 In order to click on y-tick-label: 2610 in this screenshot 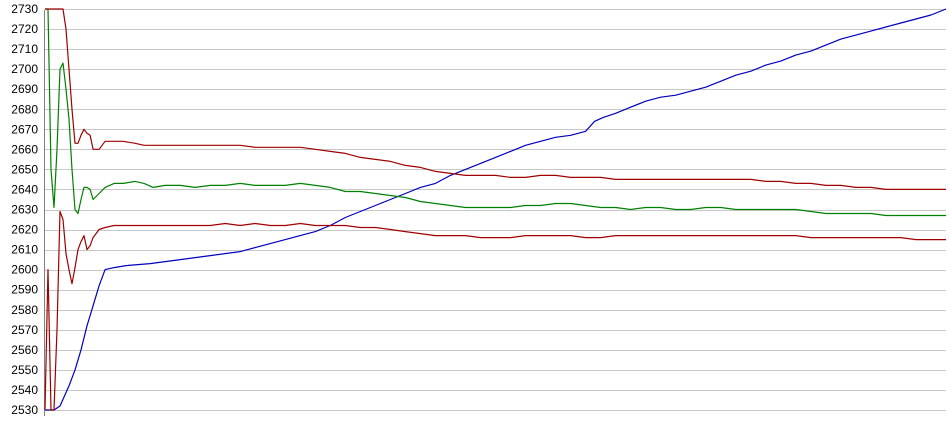, I will do `click(24, 250)`.